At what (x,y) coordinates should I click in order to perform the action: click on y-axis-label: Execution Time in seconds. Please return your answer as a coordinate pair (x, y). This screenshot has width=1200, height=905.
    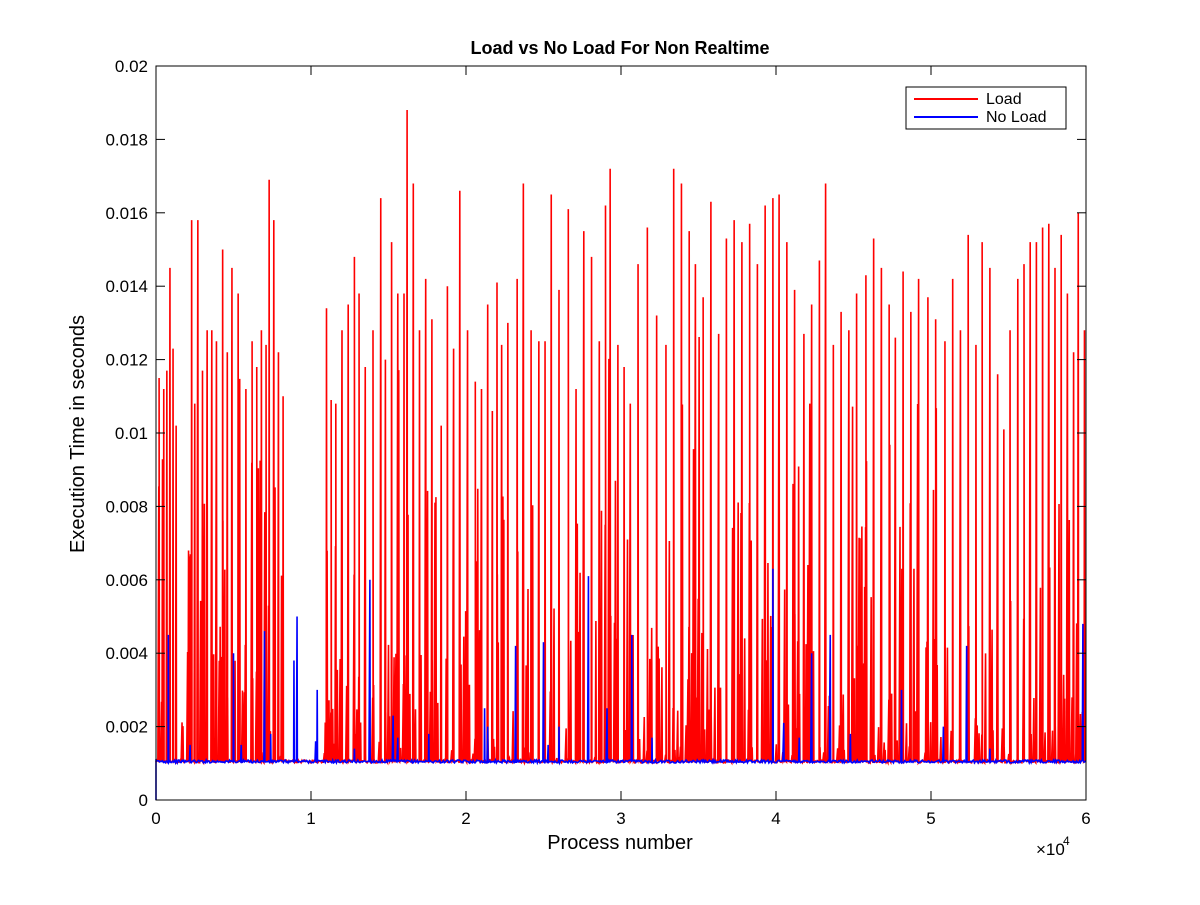
    Looking at the image, I should click on (78, 434).